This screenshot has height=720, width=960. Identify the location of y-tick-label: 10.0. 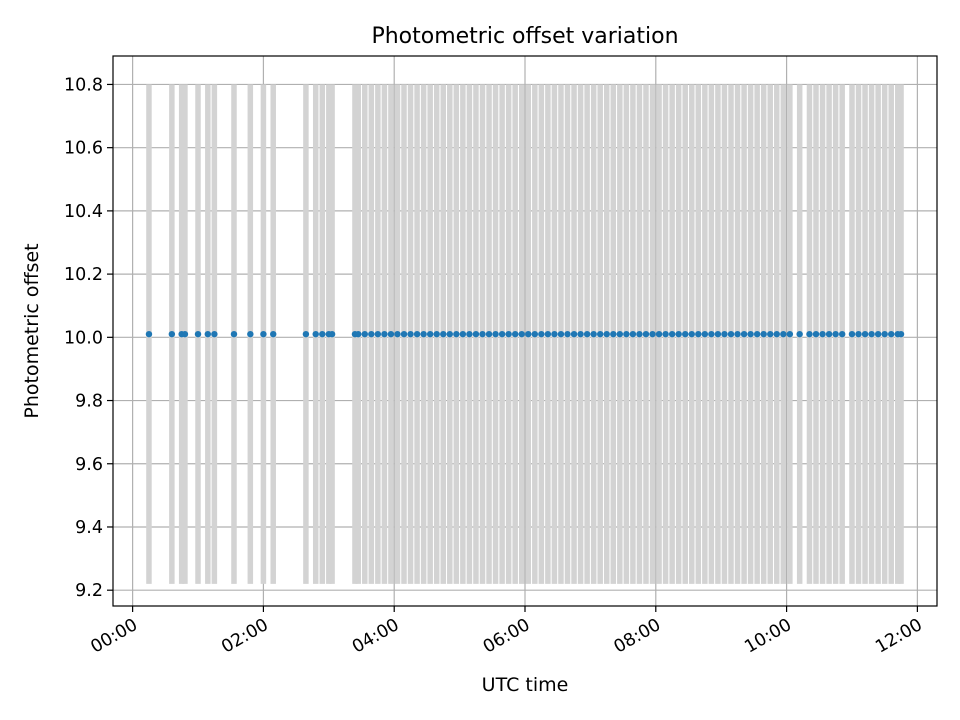
(83, 338).